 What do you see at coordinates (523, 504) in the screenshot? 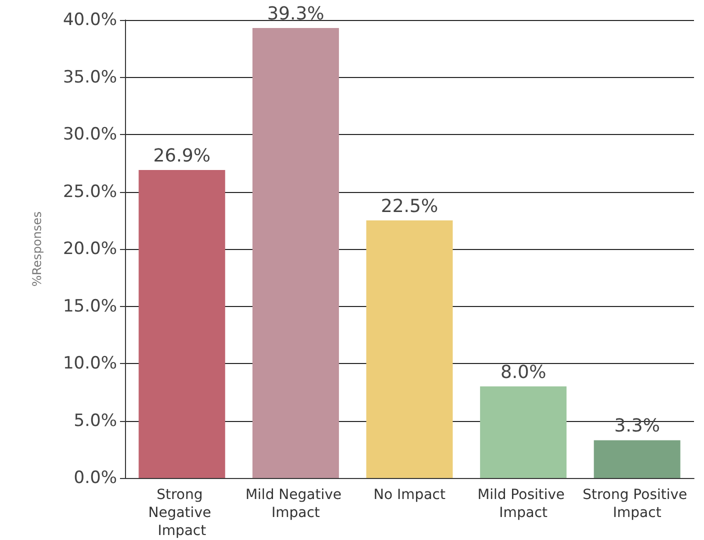
I see `x-tick-label: Mild Positive Impact` at bounding box center [523, 504].